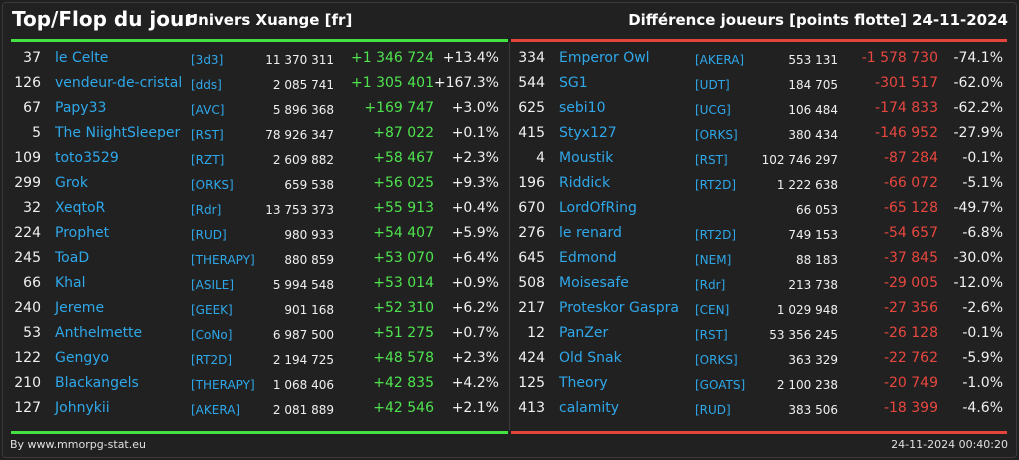 This screenshot has width=1019, height=460. What do you see at coordinates (531, 308) in the screenshot?
I see `rank-cell: 217` at bounding box center [531, 308].